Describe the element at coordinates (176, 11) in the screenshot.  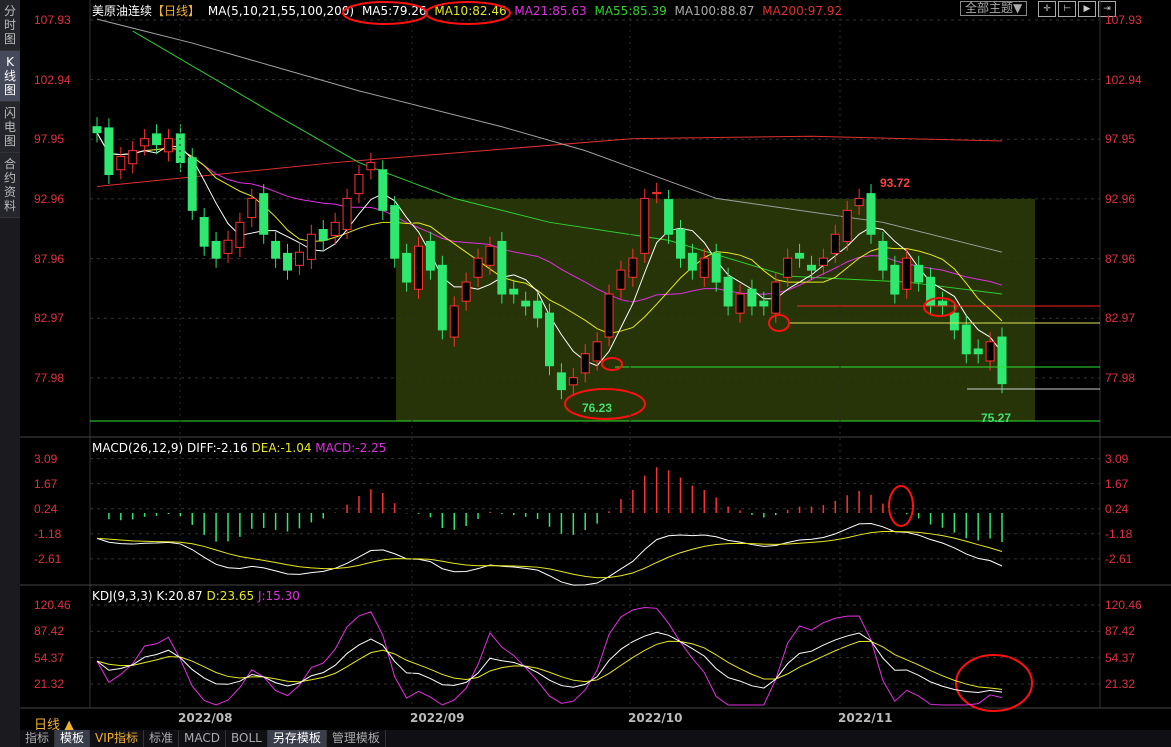
I see `period-label: 【日线】` at that location.